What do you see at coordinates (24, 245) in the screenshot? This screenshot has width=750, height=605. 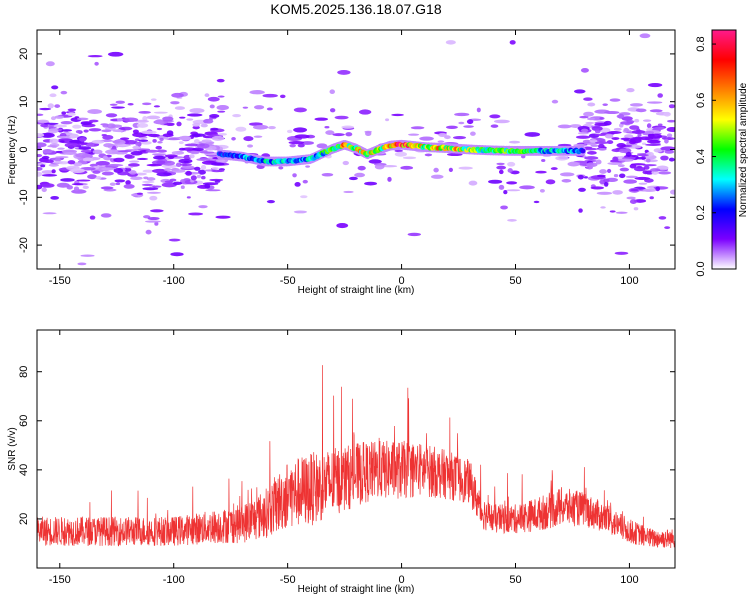 I see `y-tick-label: -20` at bounding box center [24, 245].